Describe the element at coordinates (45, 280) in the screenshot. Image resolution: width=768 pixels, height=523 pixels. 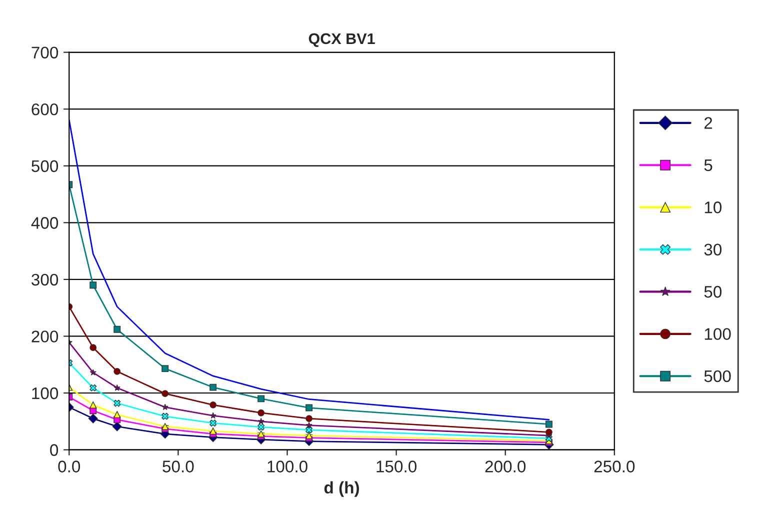
I see `y-tick-label: 300` at that location.